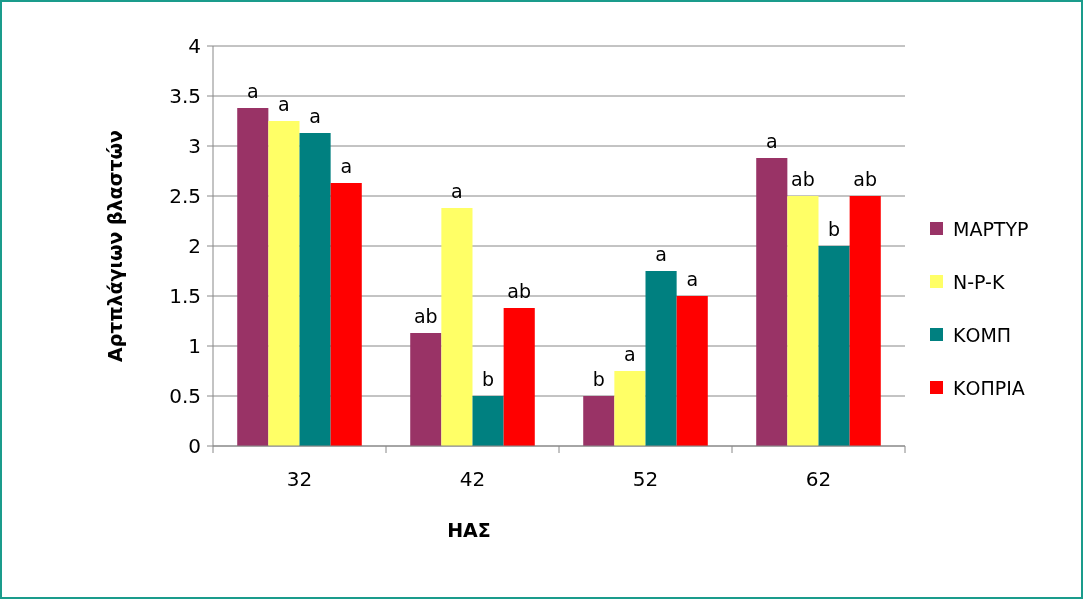 Image resolution: width=1083 pixels, height=599 pixels. Describe the element at coordinates (991, 228) in the screenshot. I see `legend-label: ΜΑΡΤΥΡ` at that location.